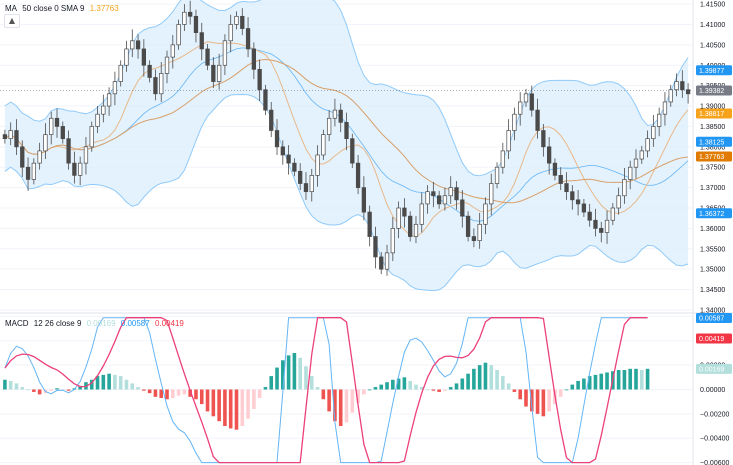 Image resolution: width=733 pixels, height=465 pixels. What do you see at coordinates (17, 323) in the screenshot?
I see `macd-legend-label: MACD` at bounding box center [17, 323].